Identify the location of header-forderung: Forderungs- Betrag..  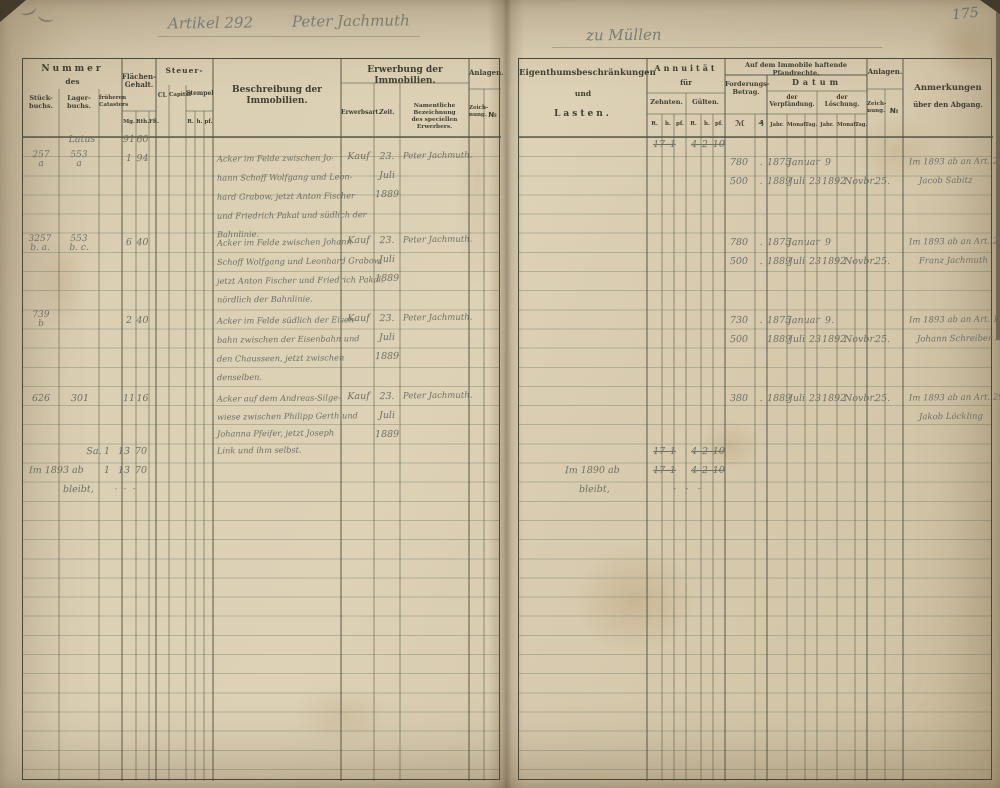
(747, 88).